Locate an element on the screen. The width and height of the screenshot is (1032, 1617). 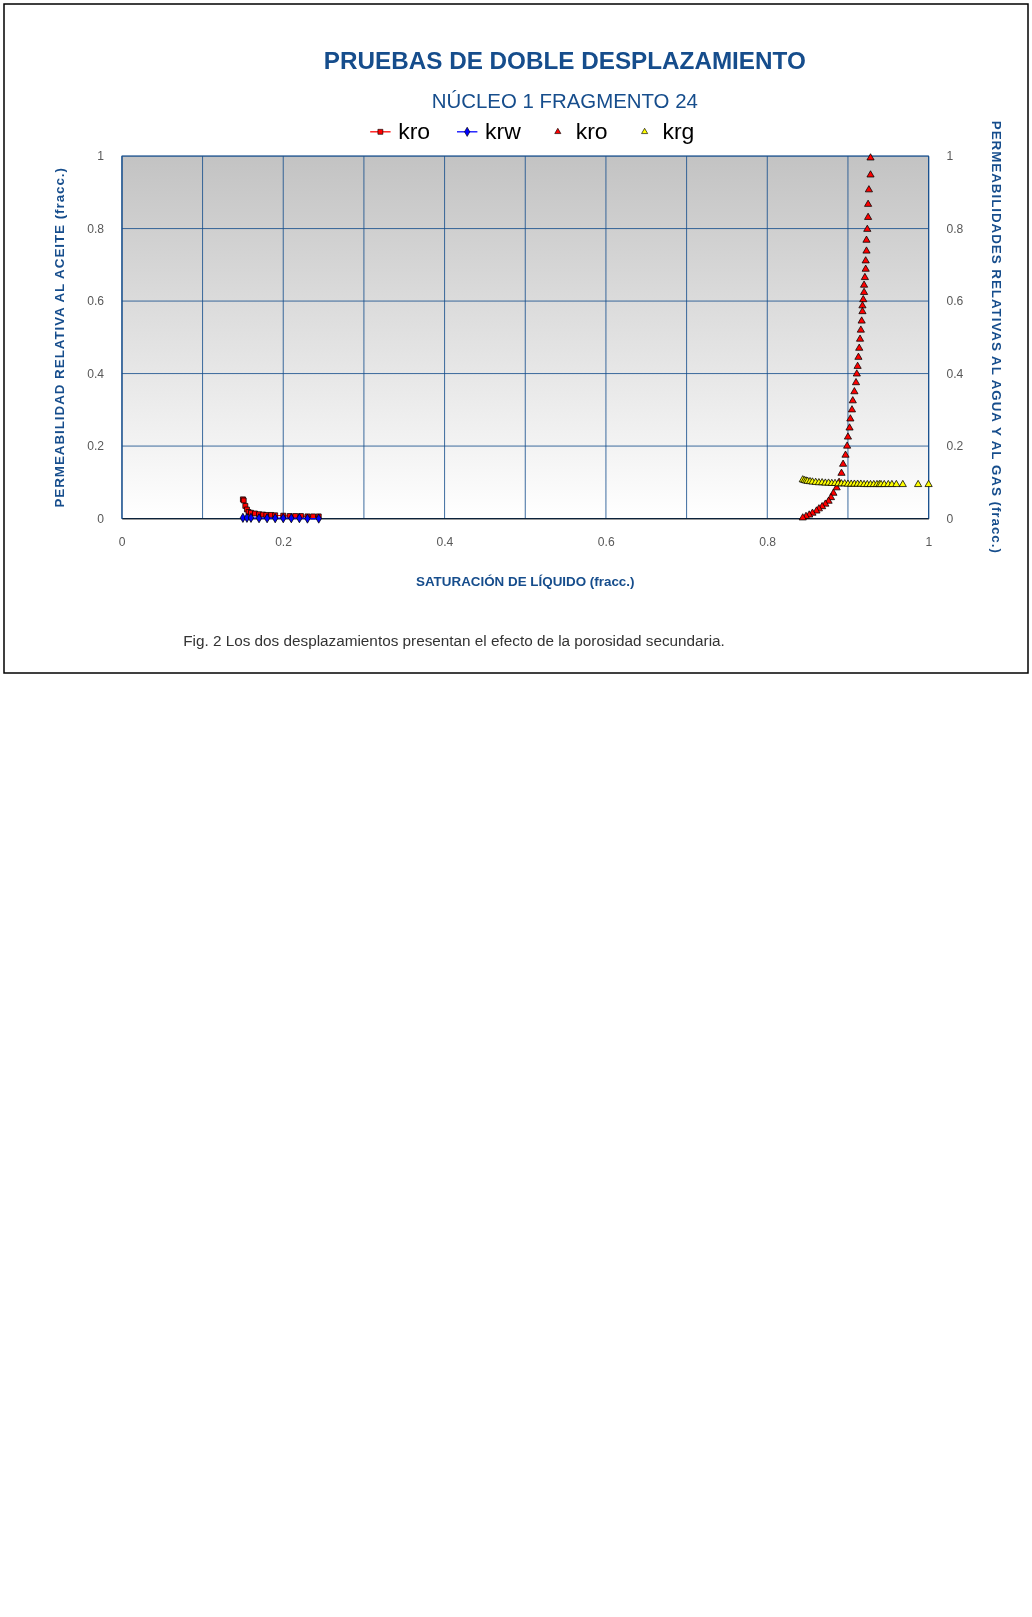
x-tick-label: 0.4 is located at coordinates (445, 542).